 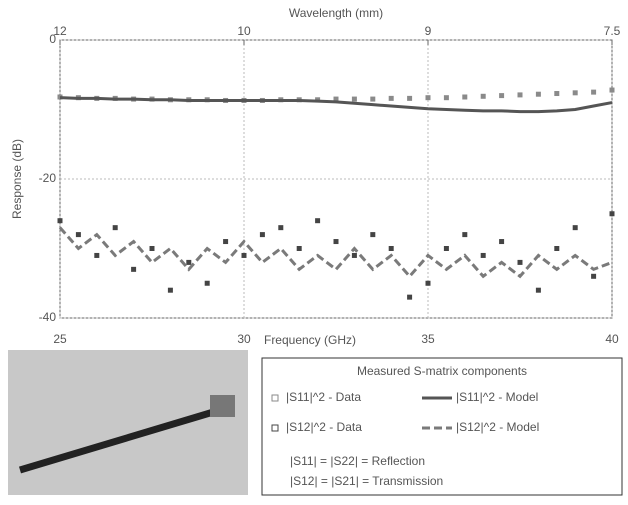 I want to click on y-axis-label: Response (dB), so click(x=17, y=179).